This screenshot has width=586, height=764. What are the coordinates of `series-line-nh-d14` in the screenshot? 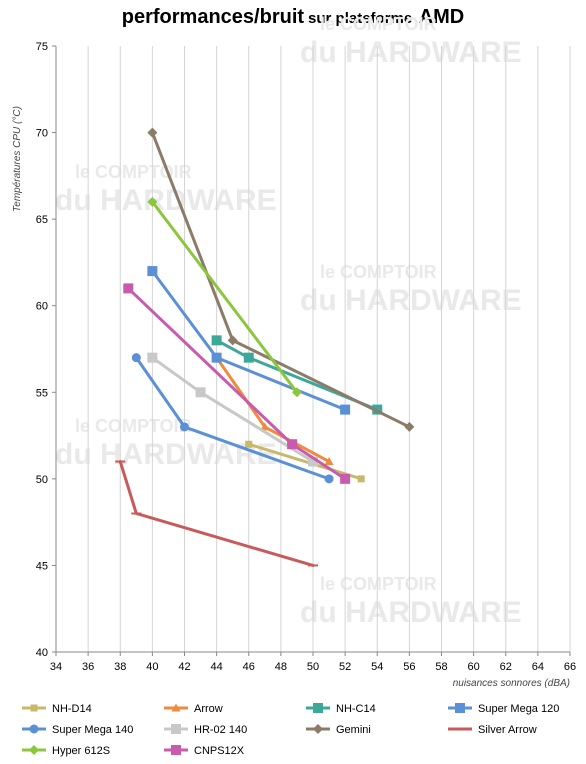 It's located at (305, 461).